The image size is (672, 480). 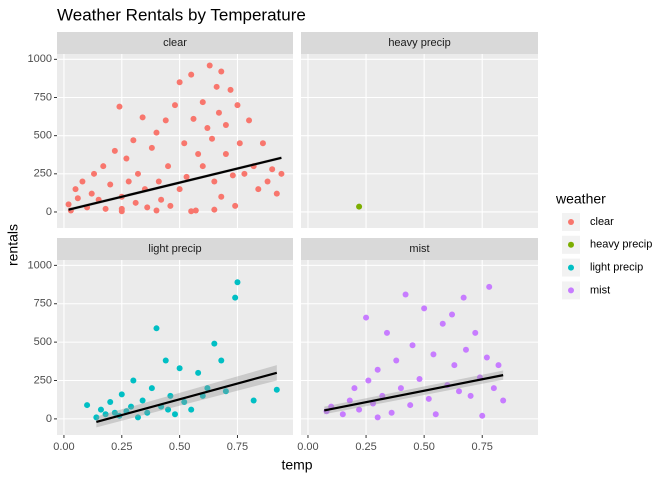 What do you see at coordinates (580, 199) in the screenshot?
I see `legend-title: weather` at bounding box center [580, 199].